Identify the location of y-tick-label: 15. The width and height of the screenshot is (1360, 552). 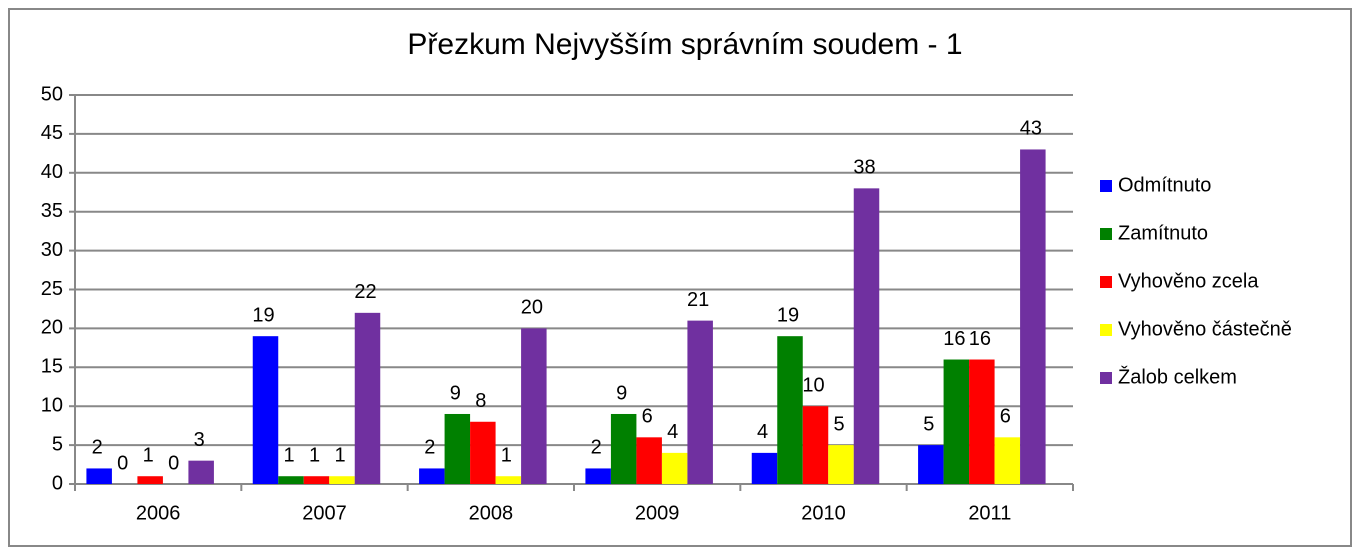
(52, 367).